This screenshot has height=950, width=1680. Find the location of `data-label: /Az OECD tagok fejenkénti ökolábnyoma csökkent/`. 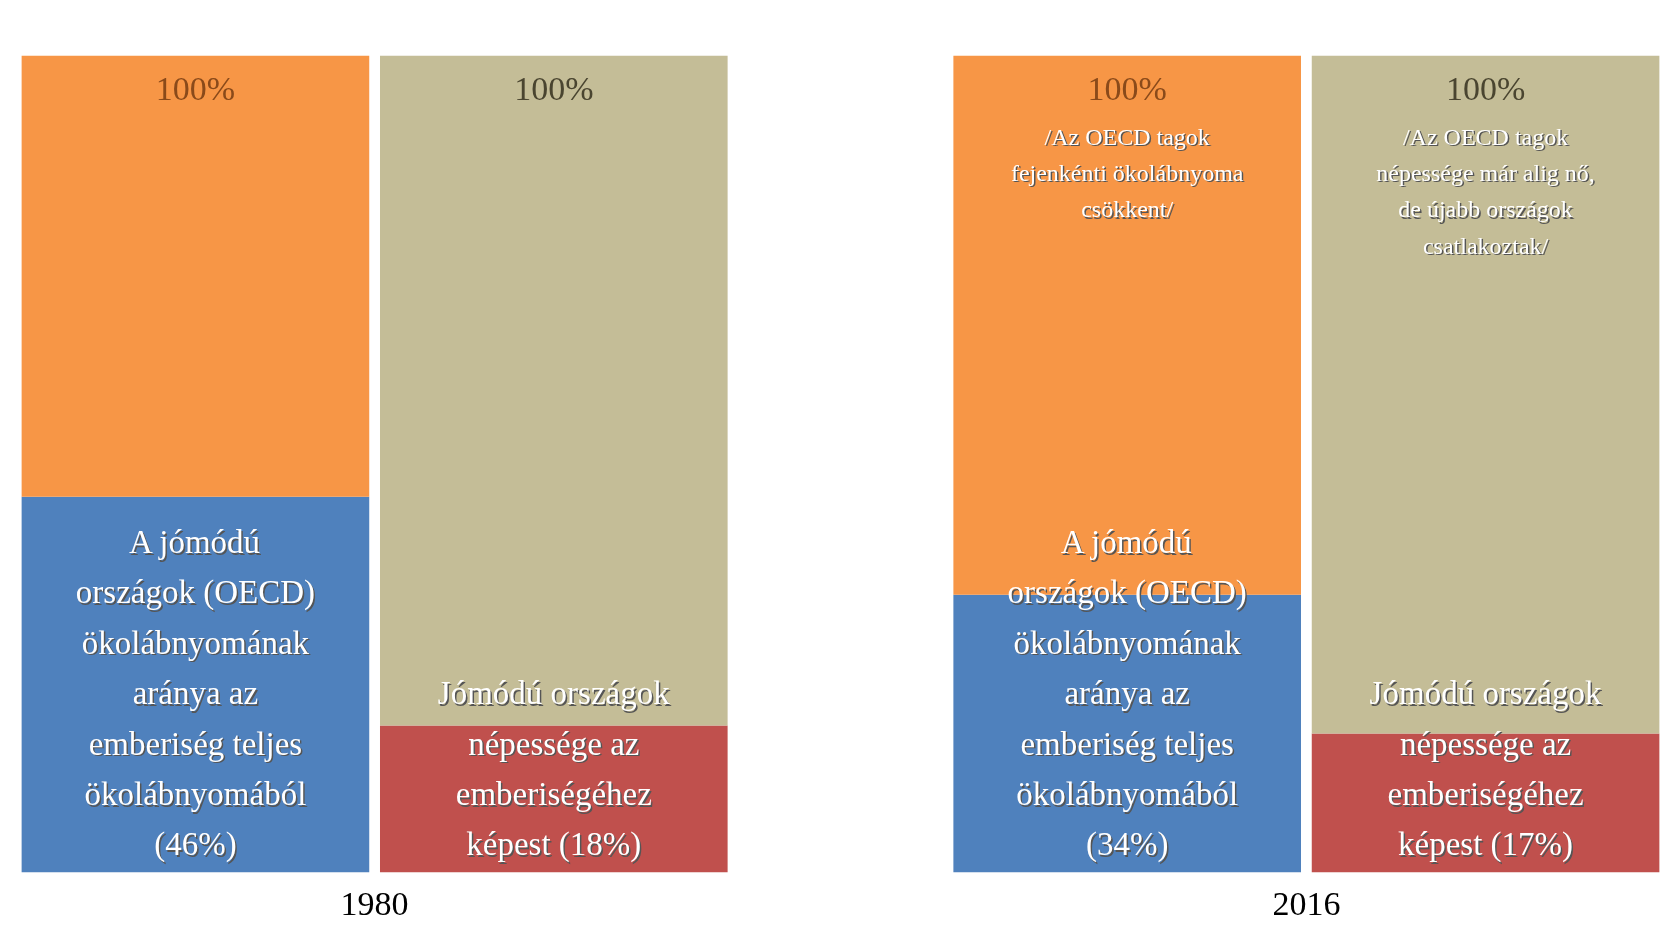

data-label: /Az OECD tagok fejenkénti ökolábnyoma csökkent/ is located at coordinates (1127, 173).